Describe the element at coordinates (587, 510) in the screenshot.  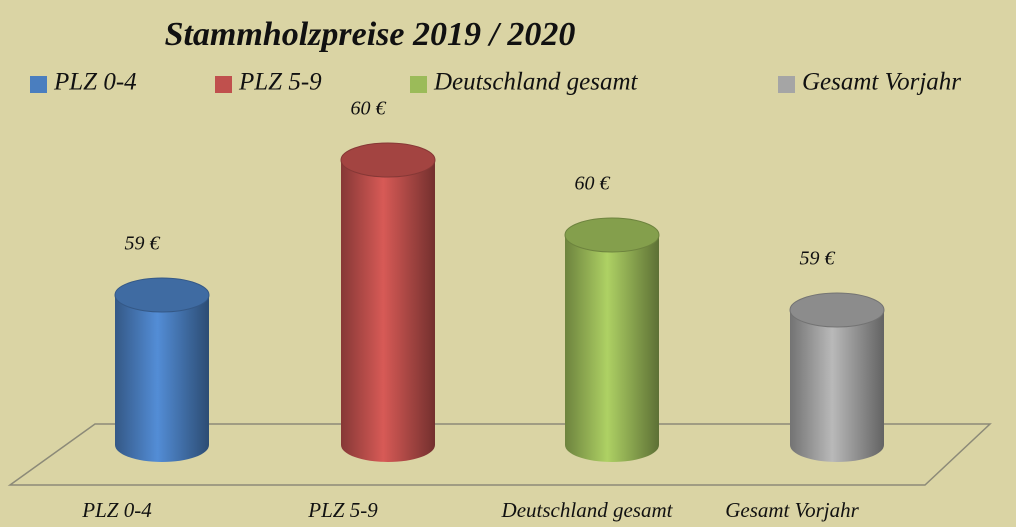
I see `x-tick-label: Deutschland gesamt` at that location.